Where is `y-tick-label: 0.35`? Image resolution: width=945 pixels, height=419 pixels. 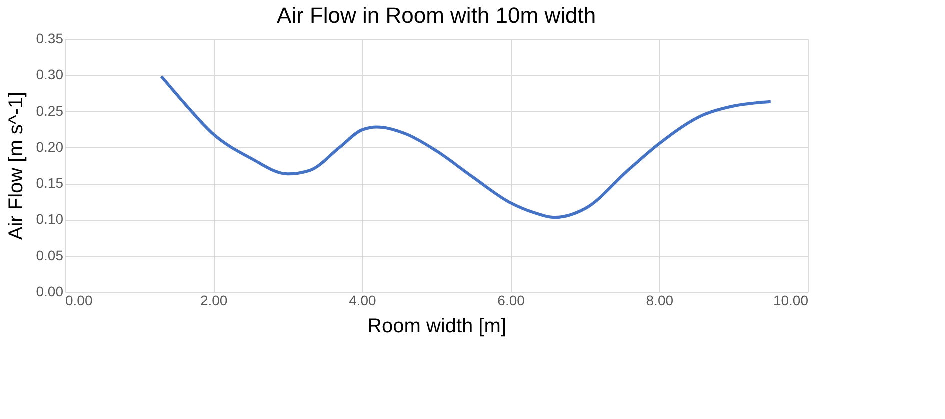
y-tick-label: 0.35 is located at coordinates (50, 38).